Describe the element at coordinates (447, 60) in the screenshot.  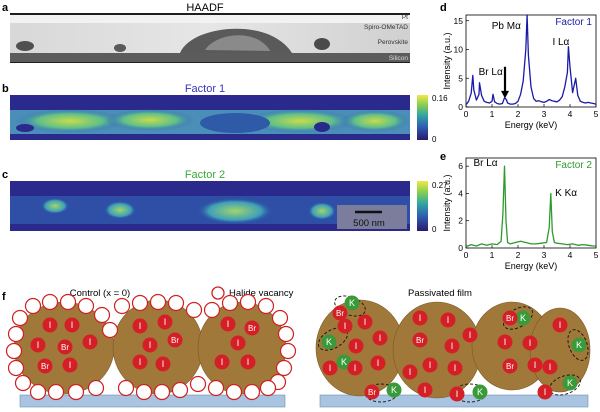
I see `y-axis-label: Intensity (a.u.)` at that location.